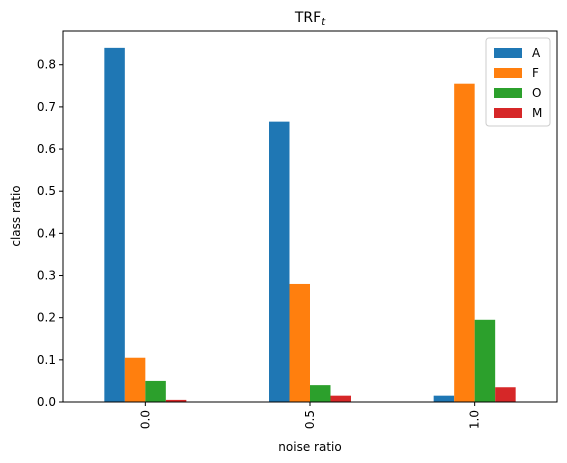  Describe the element at coordinates (309, 447) in the screenshot. I see `x-axis-label: noise ratio` at that location.